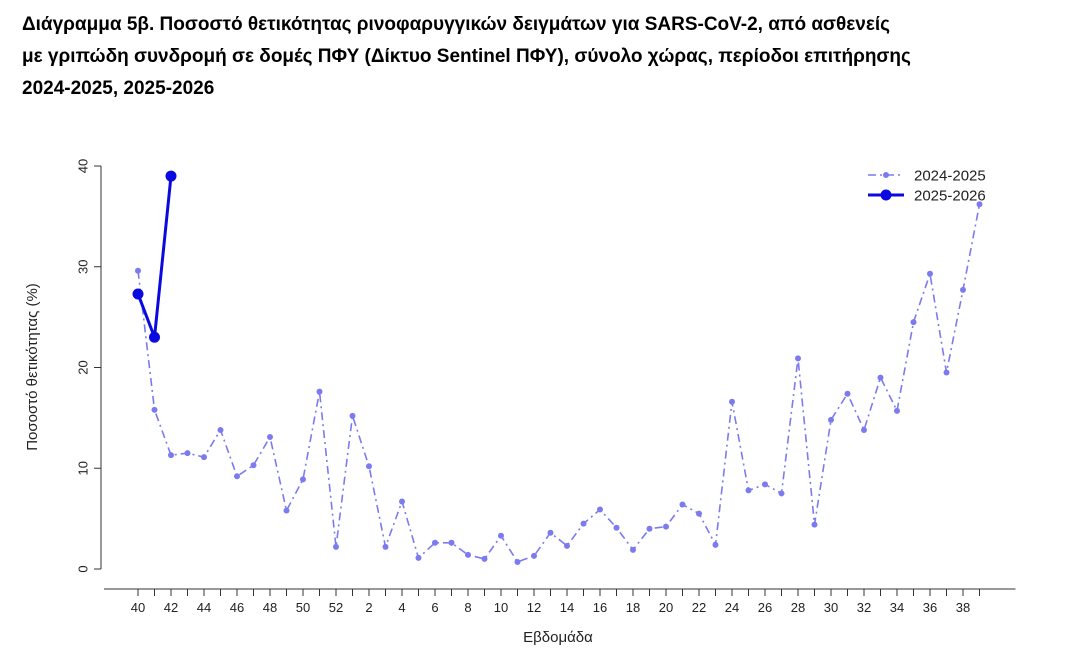 Image resolution: width=1083 pixels, height=663 pixels. I want to click on y-axis-label: Ποσοστό θετικότητας (%), so click(32, 367).